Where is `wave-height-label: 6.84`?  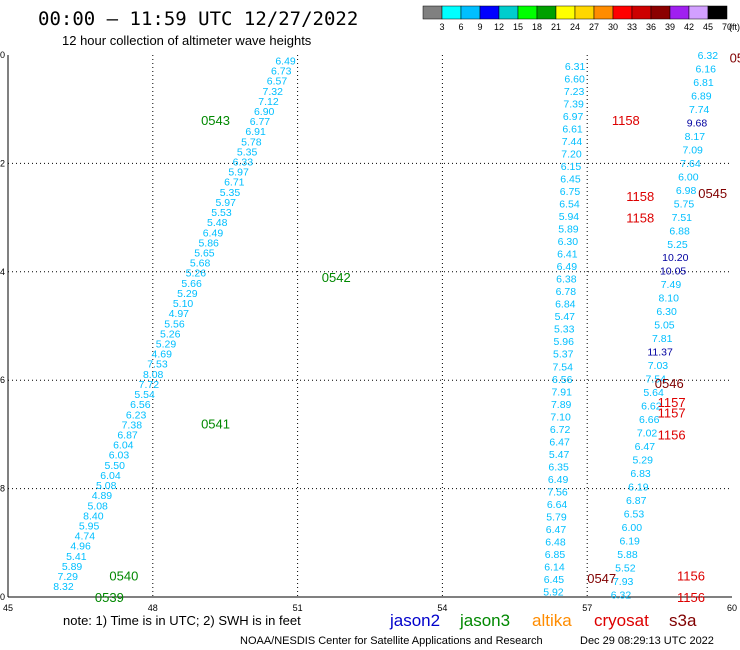 wave-height-label: 6.84 is located at coordinates (565, 305).